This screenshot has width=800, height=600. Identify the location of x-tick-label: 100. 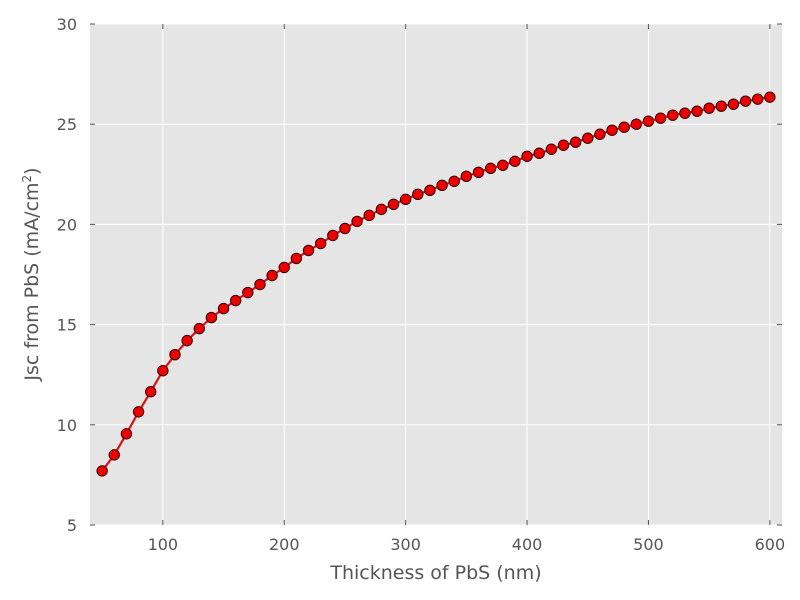
(163, 544).